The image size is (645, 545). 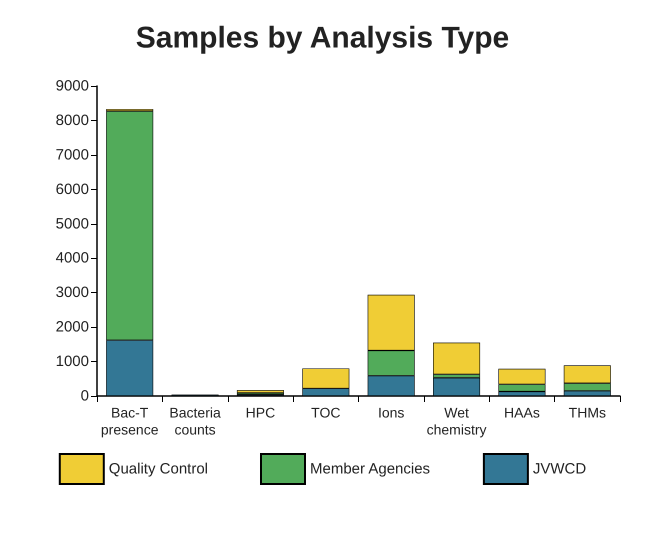 I want to click on x-tick-label: TOC, so click(x=325, y=412).